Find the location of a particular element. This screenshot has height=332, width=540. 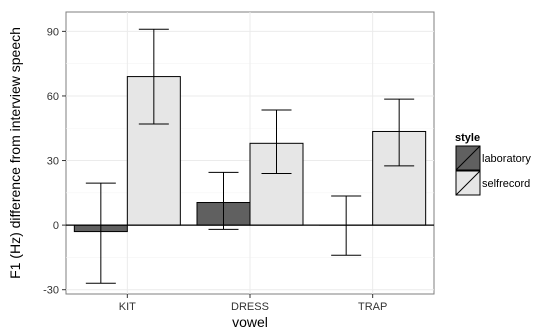

legend-title: style is located at coordinates (467, 138).